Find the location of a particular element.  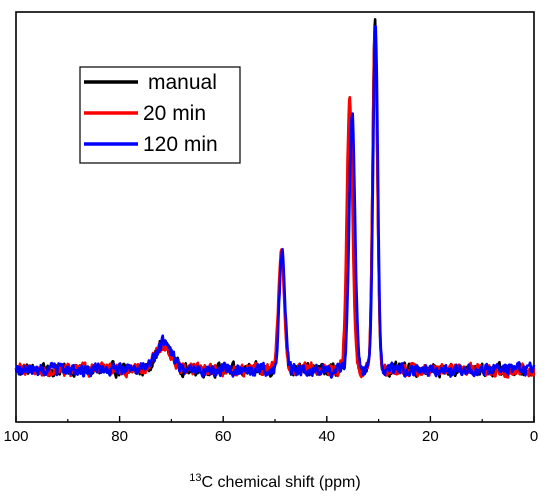

legend-frame is located at coordinates (160, 115).